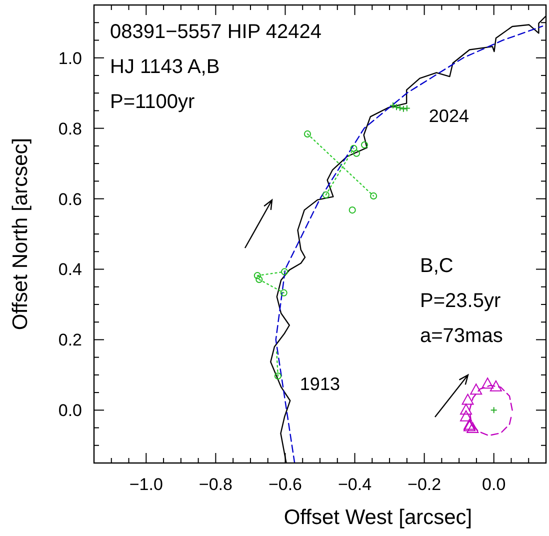 Image resolution: width=549 pixels, height=536 pixels. I want to click on annotation: P=1100yr, so click(153, 102).